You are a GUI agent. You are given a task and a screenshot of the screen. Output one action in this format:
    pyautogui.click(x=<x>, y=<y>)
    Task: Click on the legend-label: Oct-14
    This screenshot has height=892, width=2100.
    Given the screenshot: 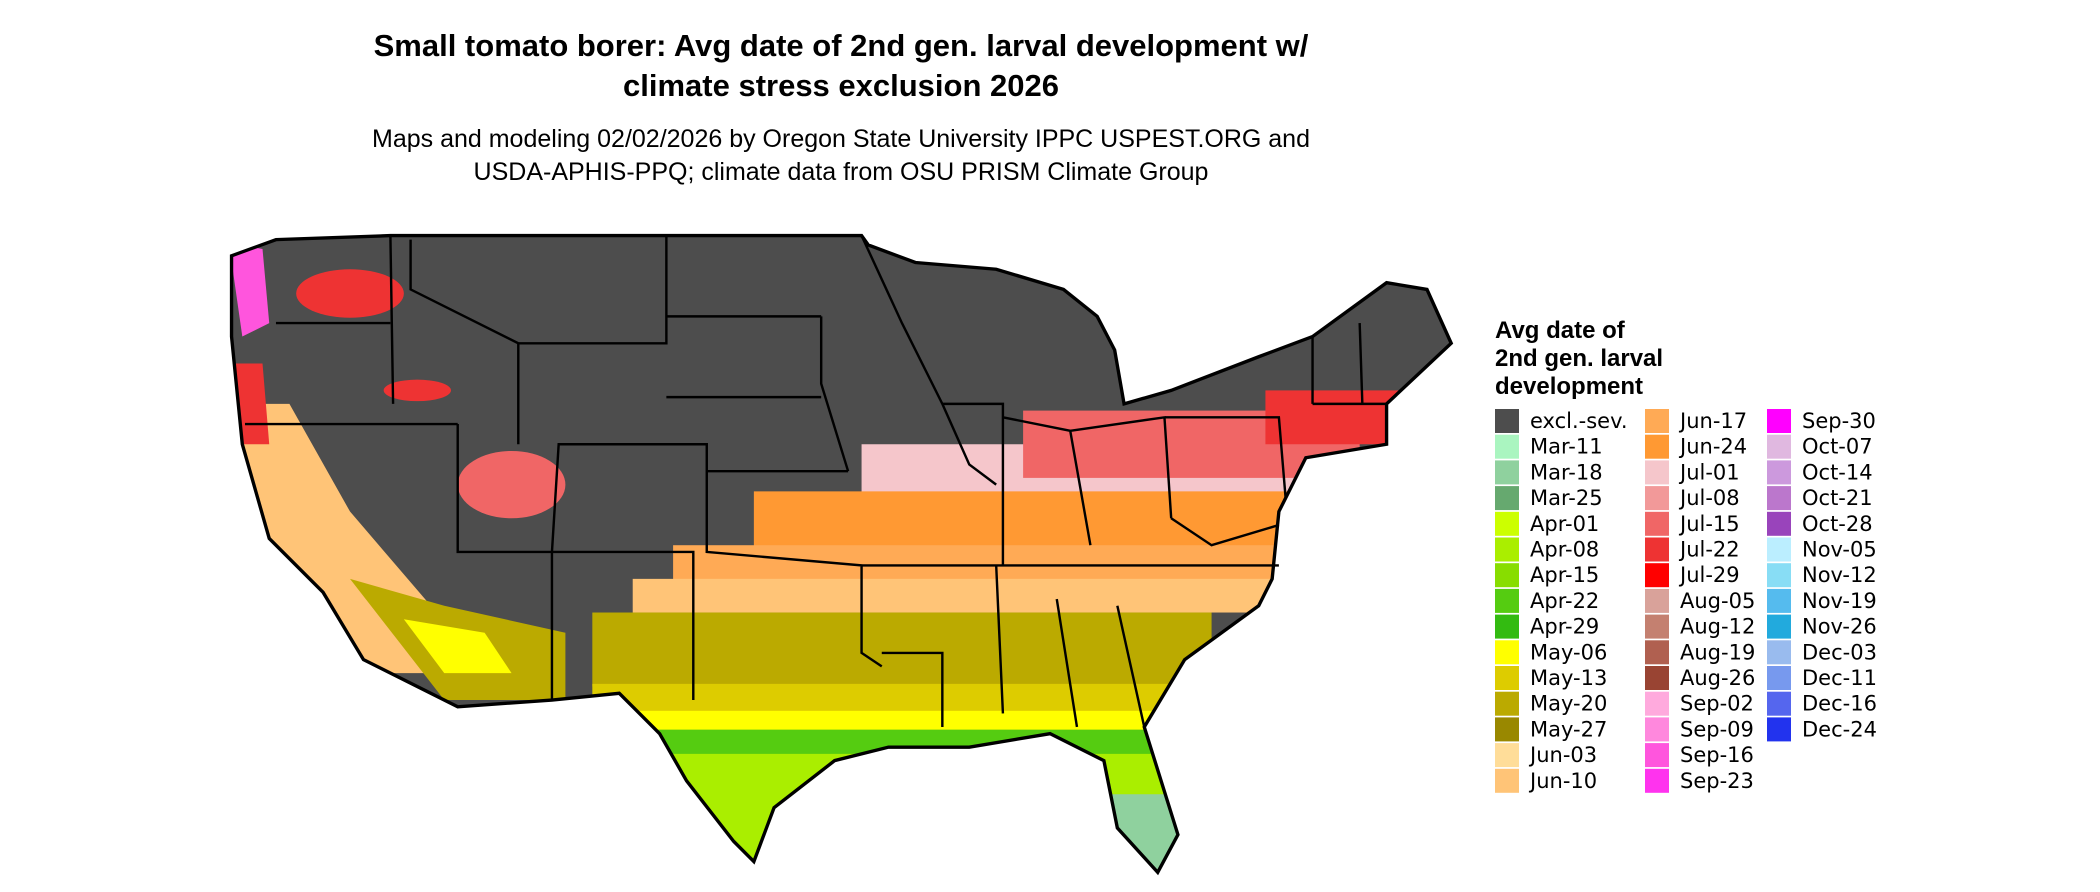 What is the action you would take?
    pyautogui.click(x=1837, y=472)
    